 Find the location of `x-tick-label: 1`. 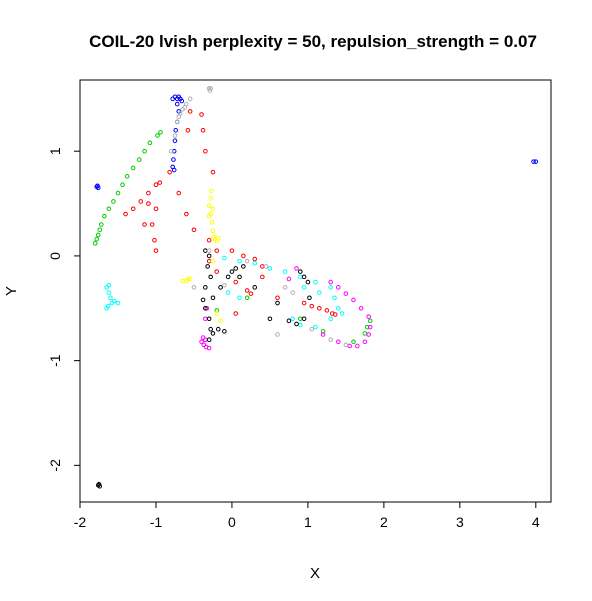

x-tick-label: 1 is located at coordinates (308, 522).